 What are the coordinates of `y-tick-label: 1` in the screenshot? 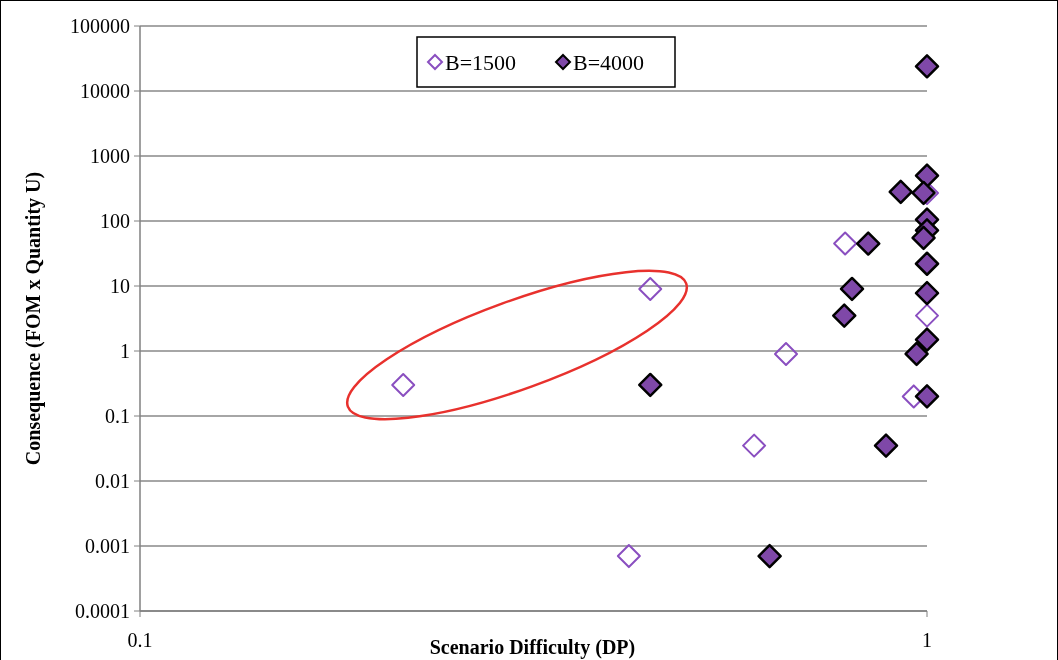 It's located at (125, 351).